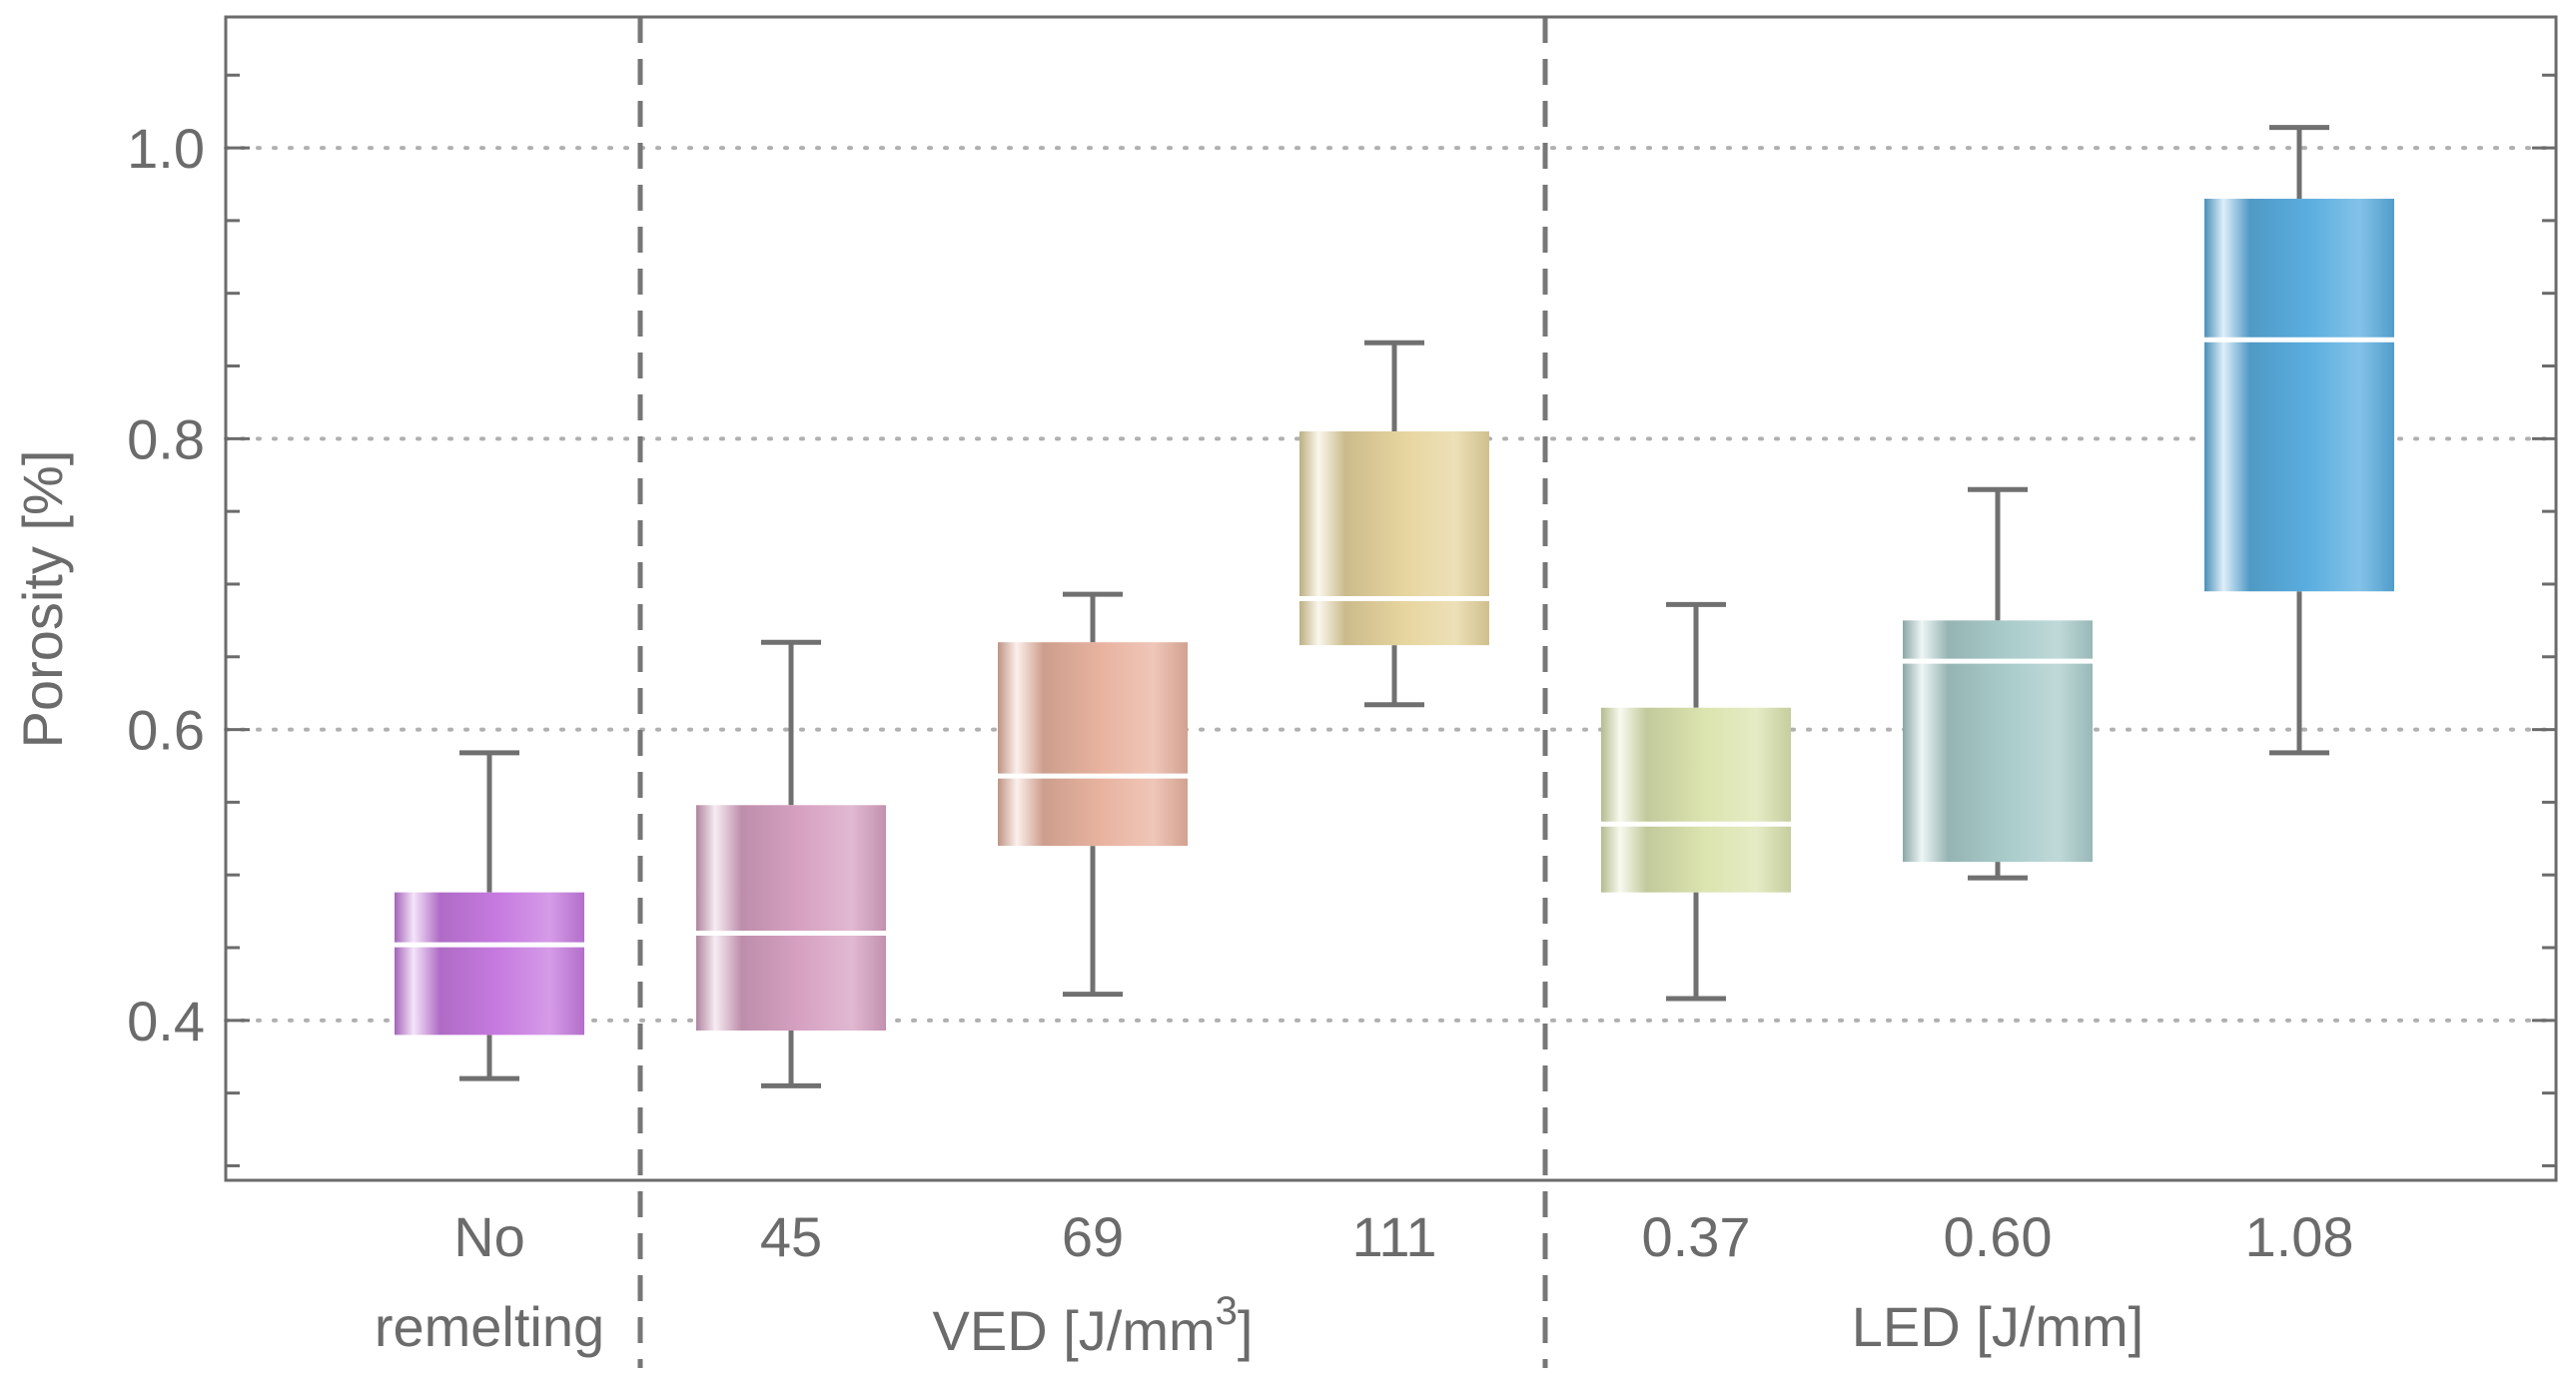 Image resolution: width=2576 pixels, height=1395 pixels. What do you see at coordinates (1999, 1237) in the screenshot?
I see `x-tick-label: 0.60` at bounding box center [1999, 1237].